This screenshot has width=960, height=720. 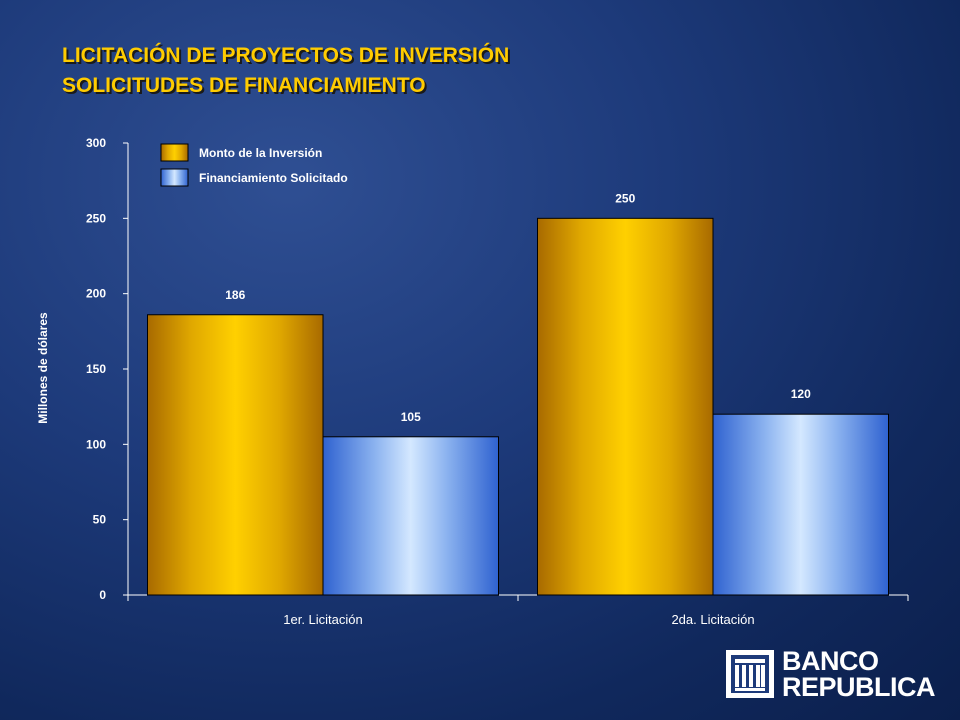 What do you see at coordinates (96, 294) in the screenshot?
I see `y-tick-label: 200` at bounding box center [96, 294].